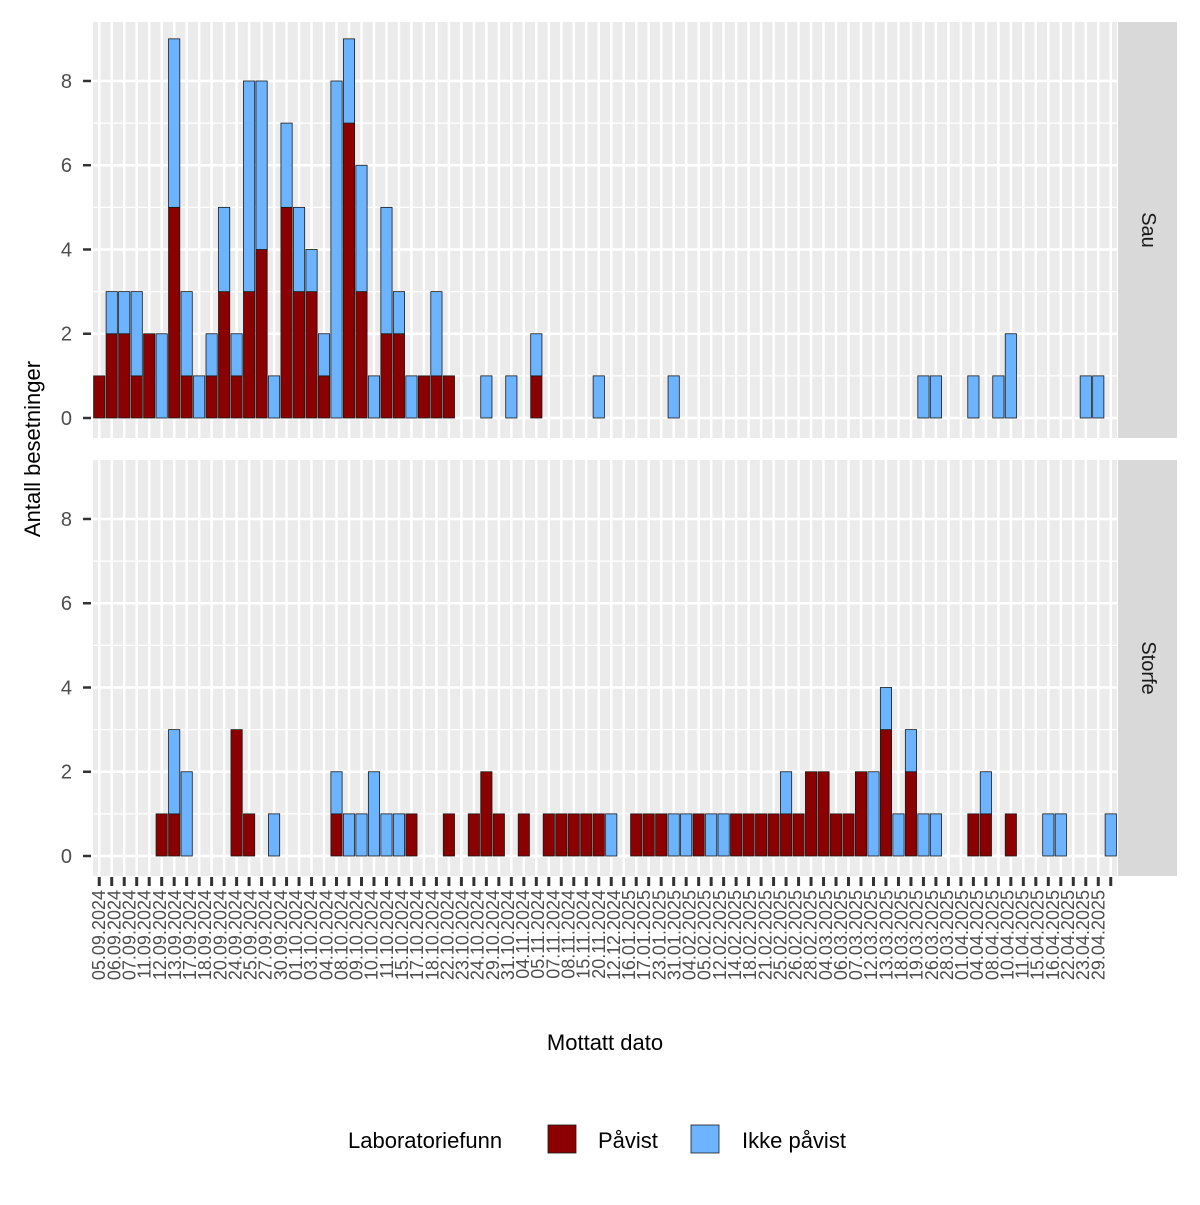  I want to click on x-tick-label: 29.04.2025, so click(1098, 935).